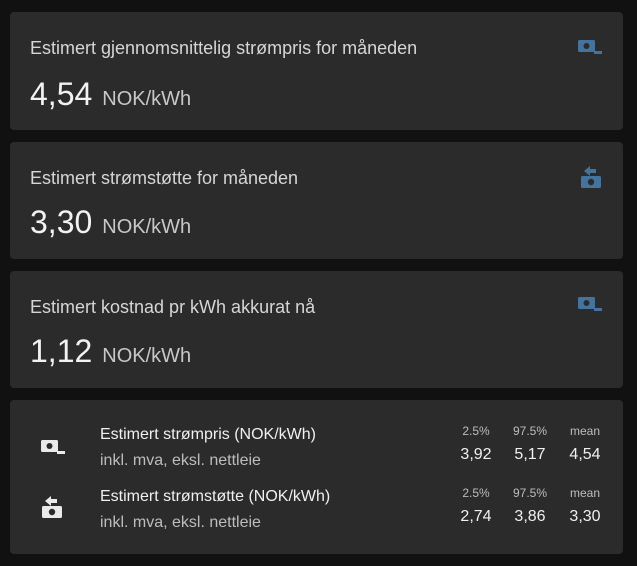  What do you see at coordinates (164, 178) in the screenshot?
I see `card-title: Estimert strømstøtte for måneden` at bounding box center [164, 178].